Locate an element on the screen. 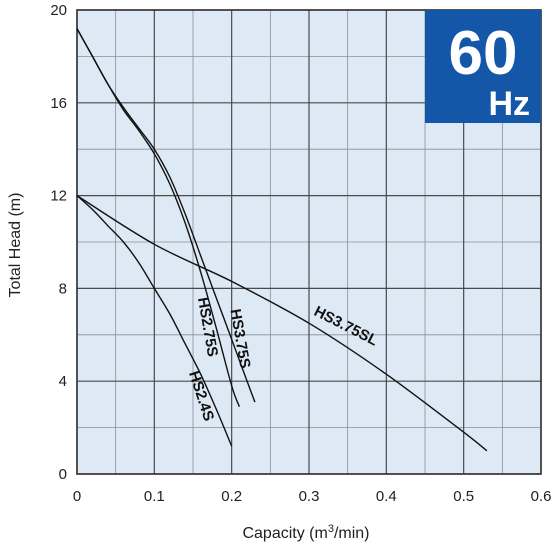  x-tick-label: 0.3 is located at coordinates (309, 496).